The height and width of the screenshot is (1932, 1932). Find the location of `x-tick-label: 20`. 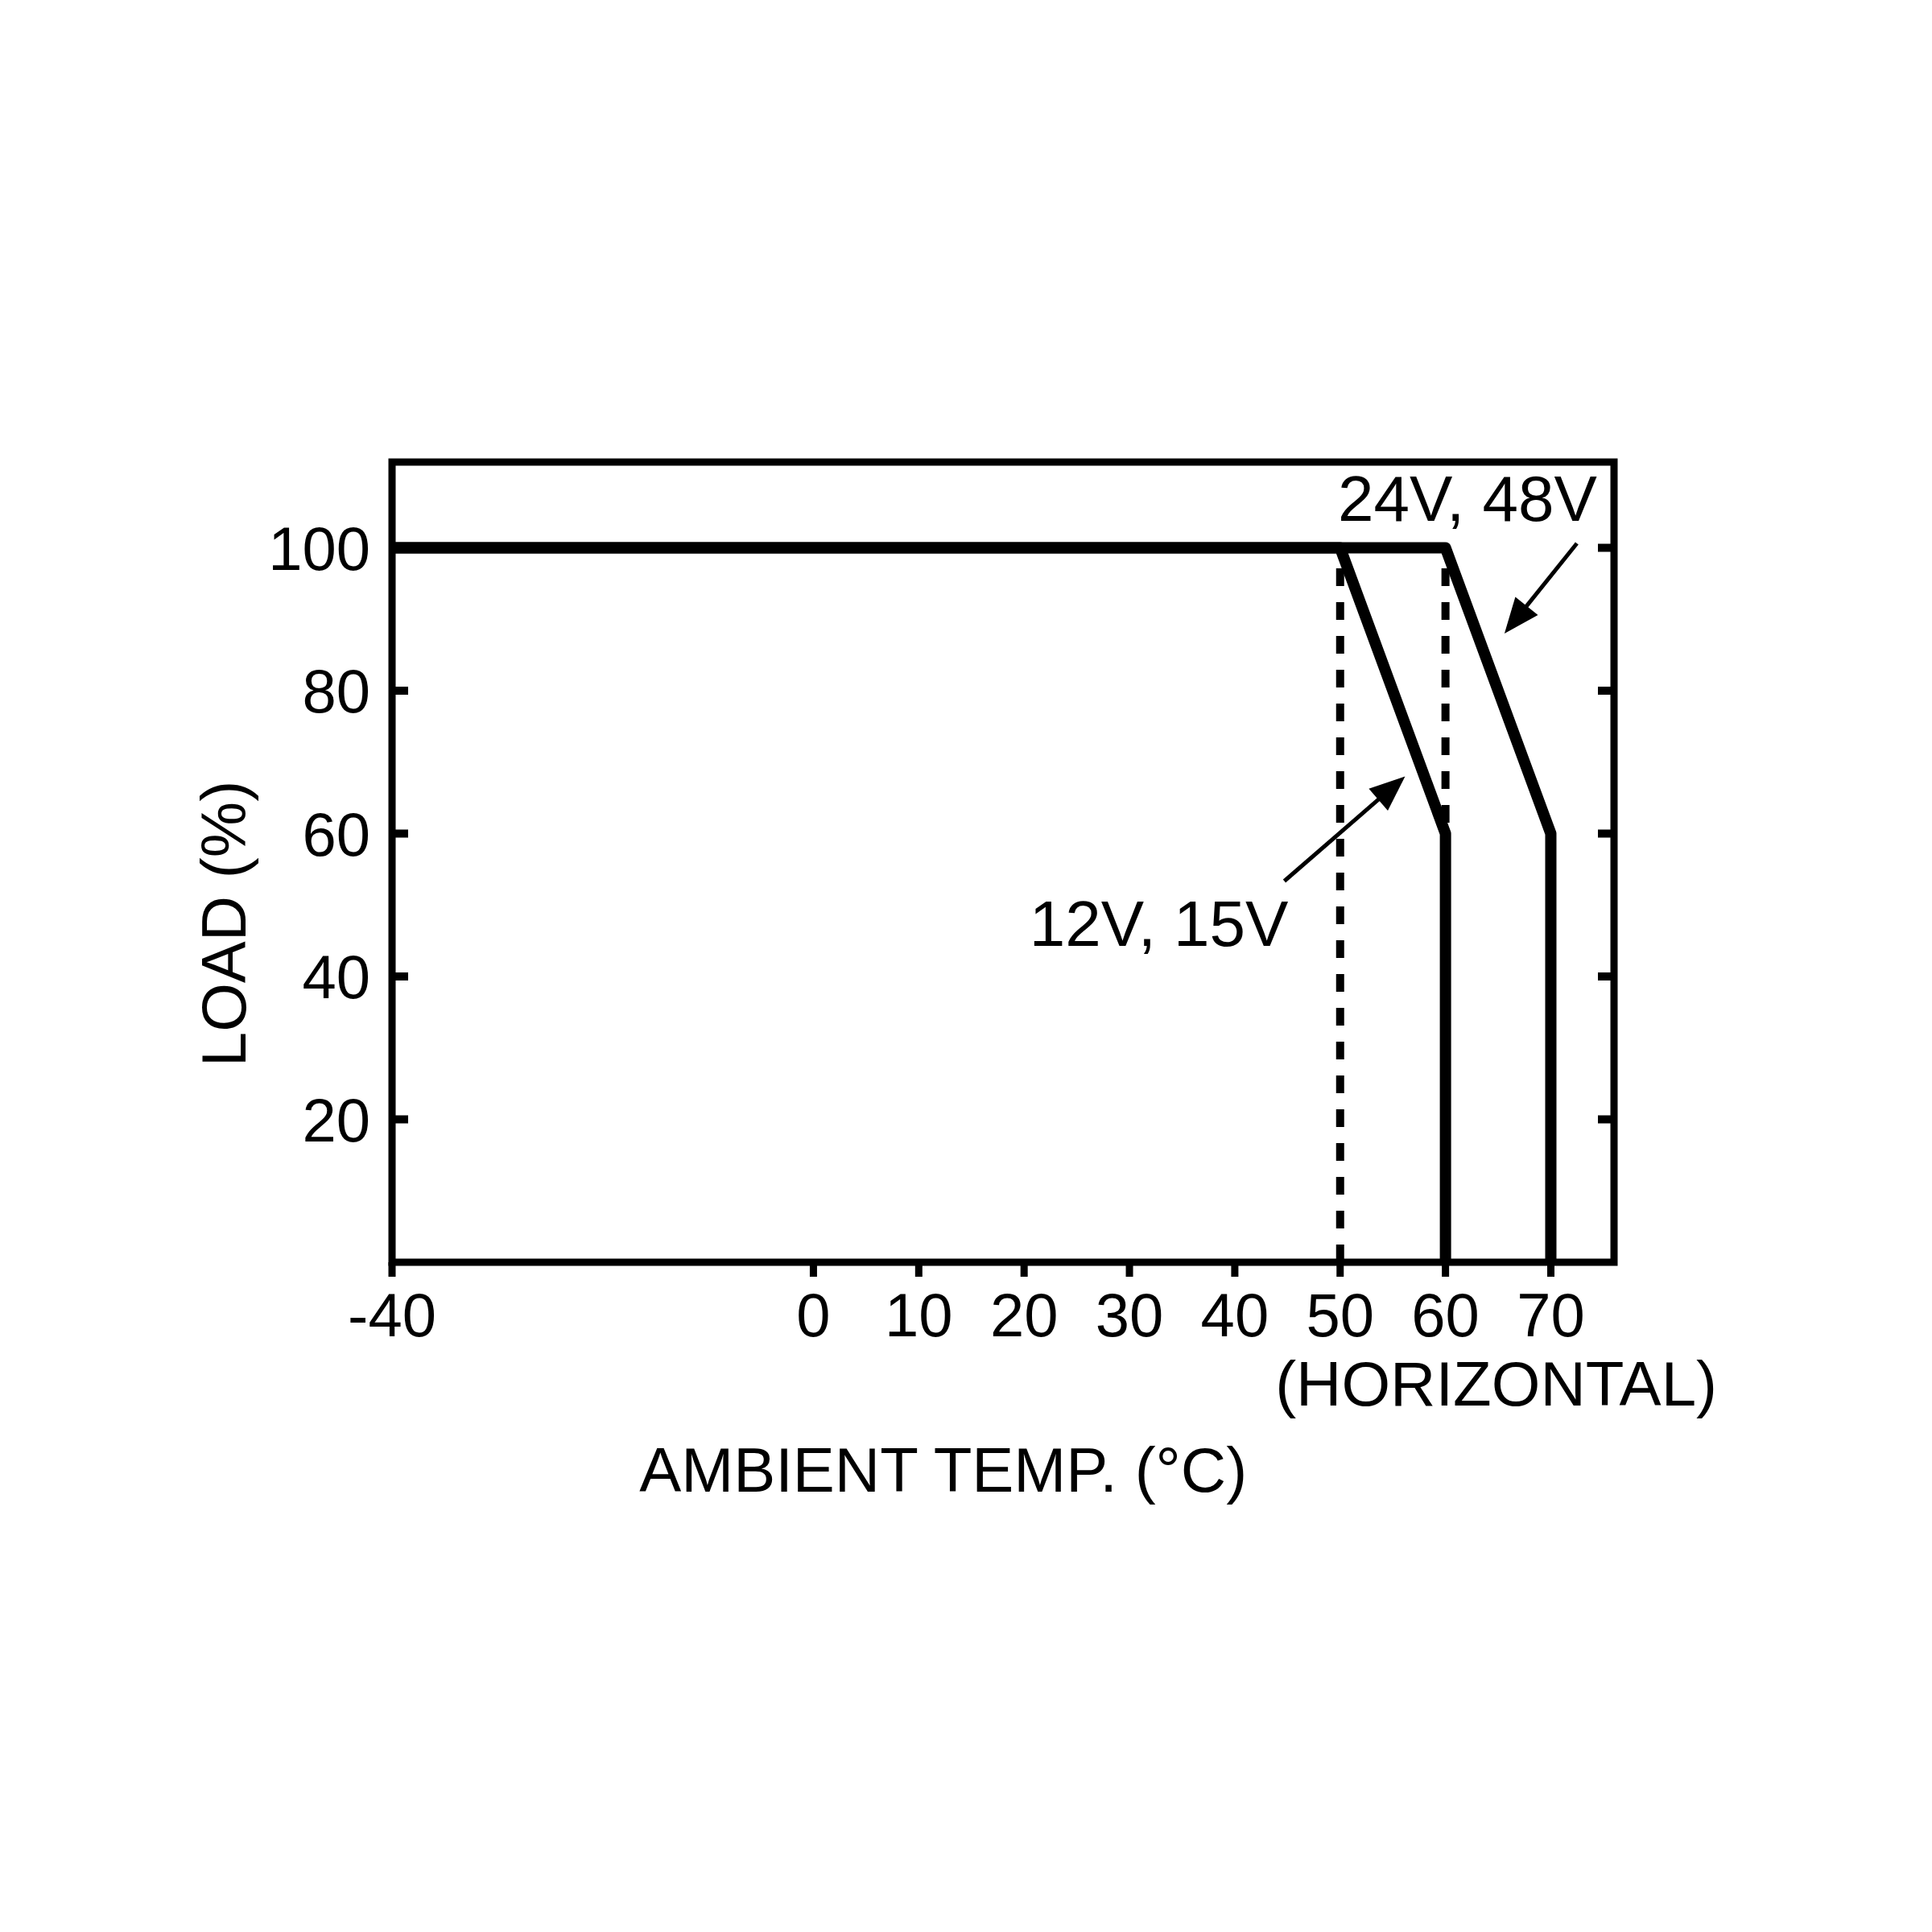

x-tick-label: 20 is located at coordinates (1024, 1315).